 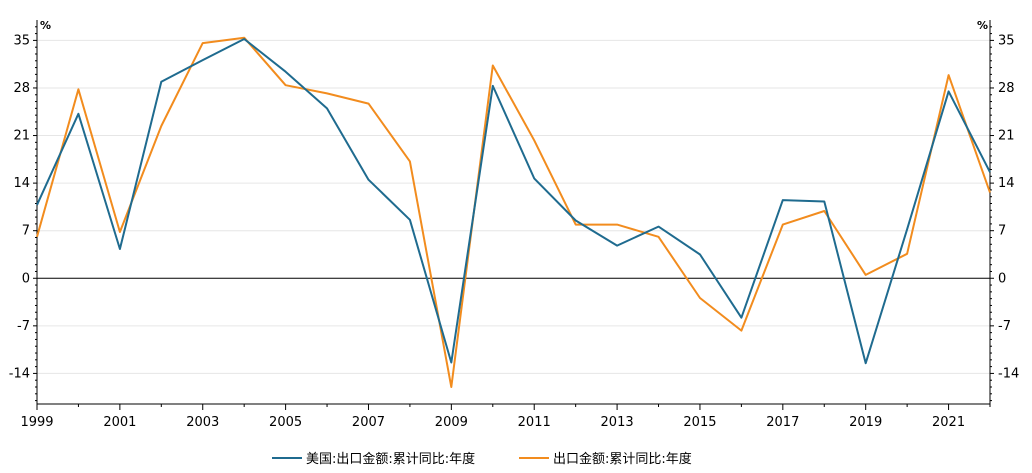 What do you see at coordinates (1006, 88) in the screenshot?
I see `right-tick-label: 28` at bounding box center [1006, 88].